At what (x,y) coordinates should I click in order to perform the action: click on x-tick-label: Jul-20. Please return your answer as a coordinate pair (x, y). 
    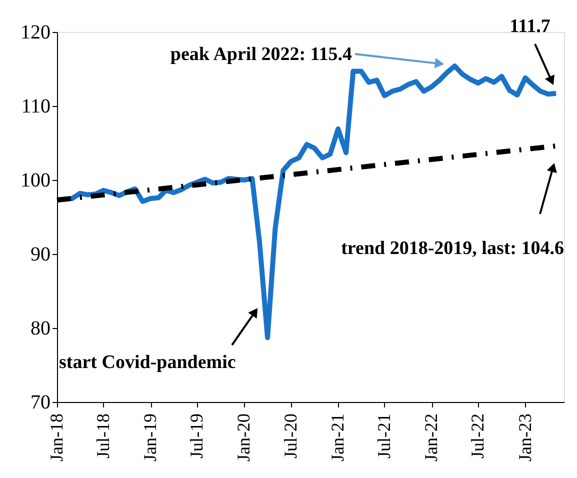
    Looking at the image, I should click on (290, 436).